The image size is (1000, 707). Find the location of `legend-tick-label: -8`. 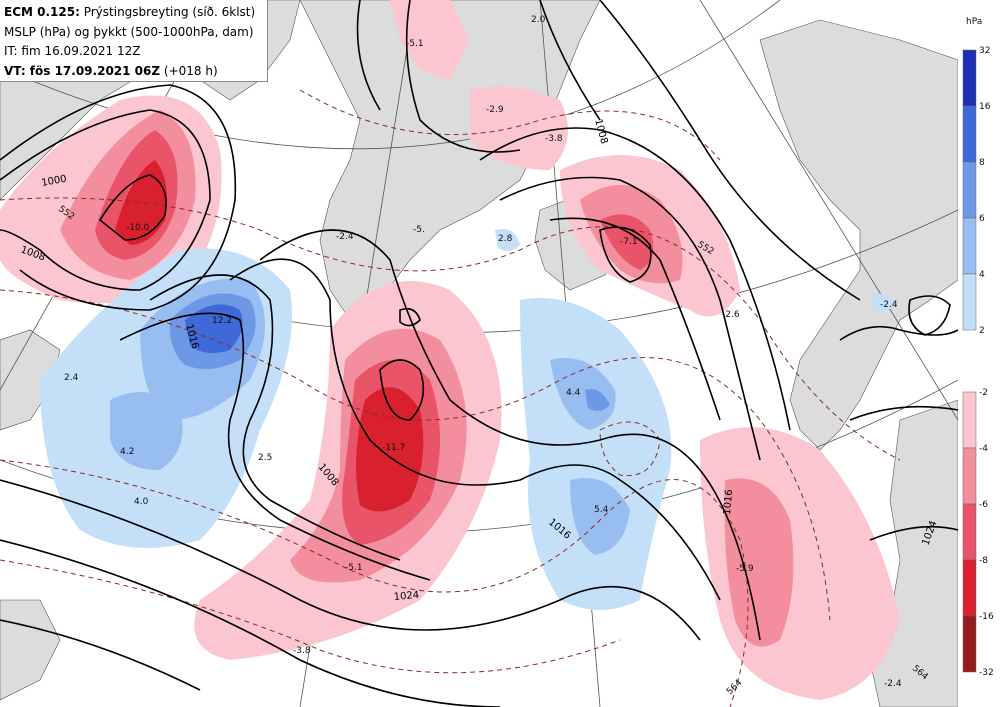

legend-tick-label: -8 is located at coordinates (983, 561).